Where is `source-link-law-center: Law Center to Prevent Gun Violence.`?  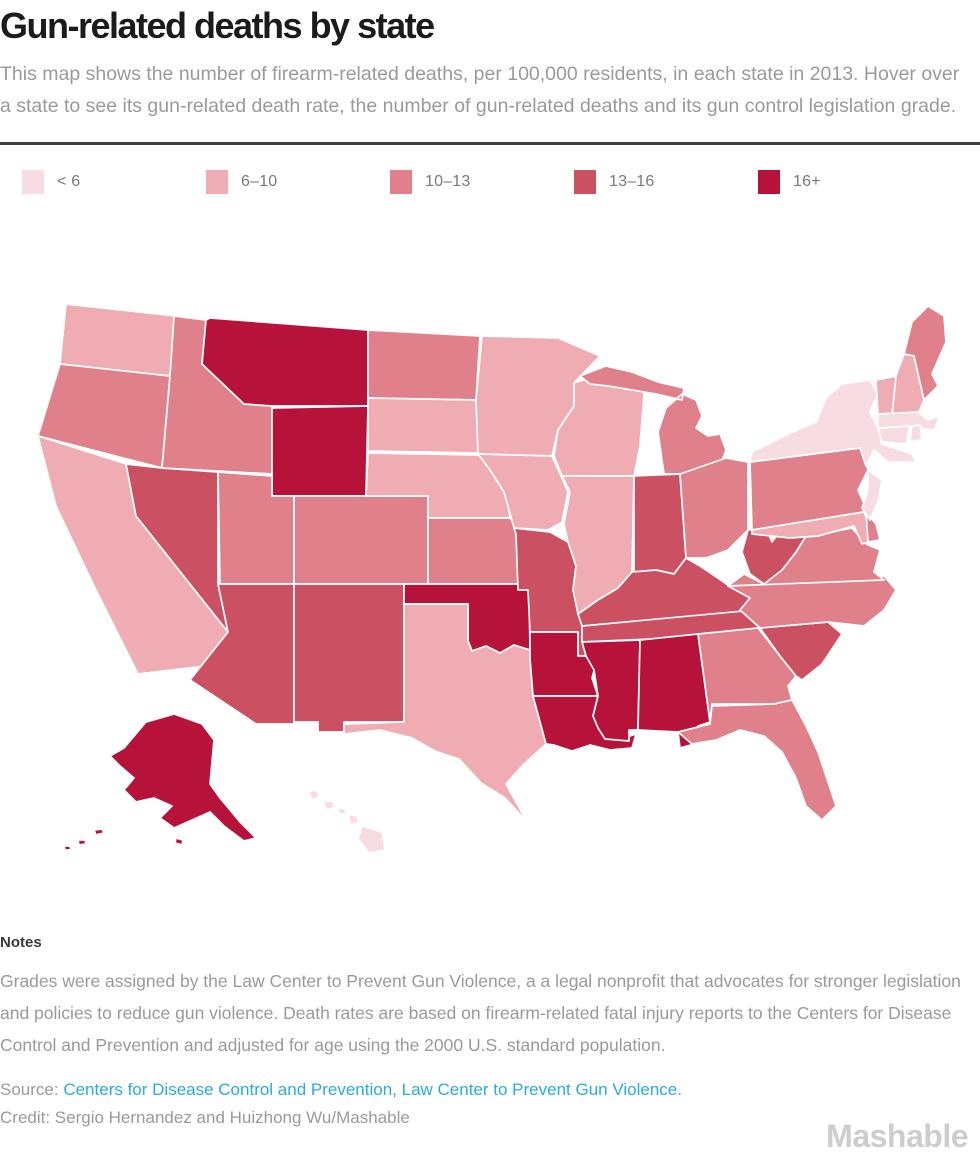 source-link-law-center: Law Center to Prevent Gun Violence. is located at coordinates (541, 1089).